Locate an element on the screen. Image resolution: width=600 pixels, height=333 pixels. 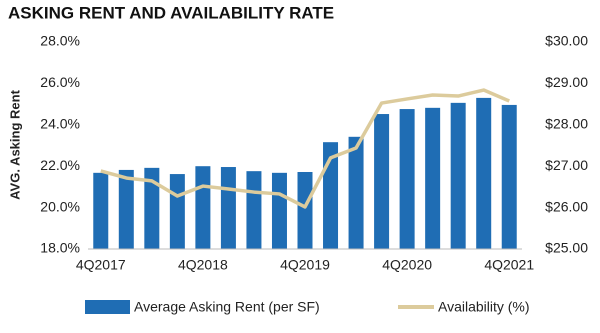
y-tick-label: 26.0% is located at coordinates (60, 82).